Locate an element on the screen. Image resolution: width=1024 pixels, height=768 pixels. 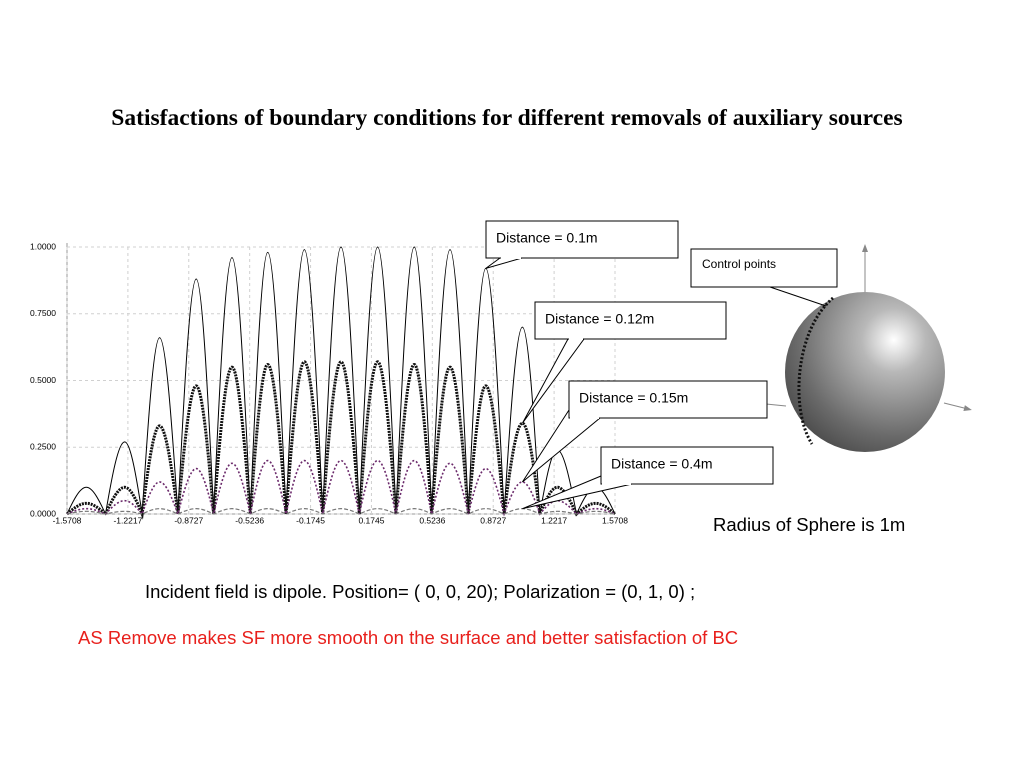
legend-label: Distance = 0.12m is located at coordinates (599, 319).